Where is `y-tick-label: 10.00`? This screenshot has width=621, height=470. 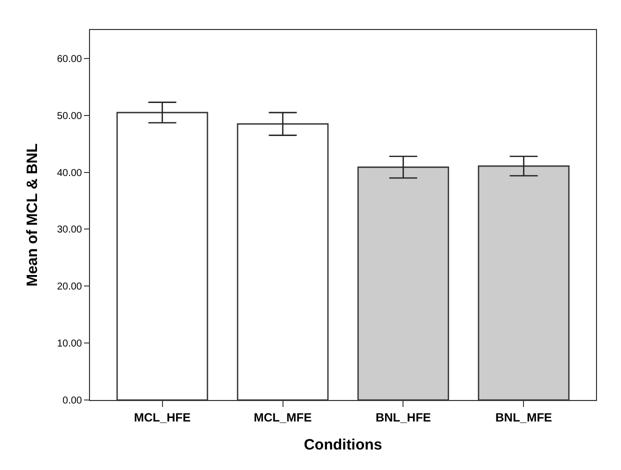
y-tick-label: 10.00 is located at coordinates (69, 344).